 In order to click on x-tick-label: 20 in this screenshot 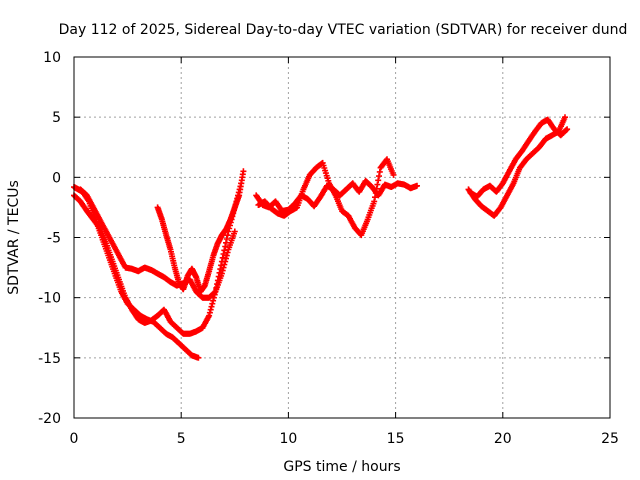, I will do `click(503, 439)`.